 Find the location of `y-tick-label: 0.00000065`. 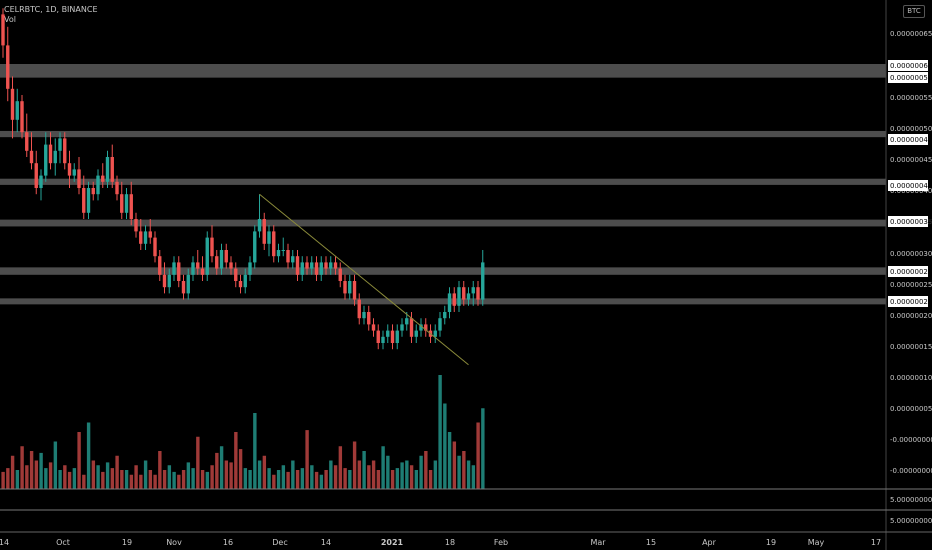

y-tick-label: 0.00000065 is located at coordinates (911, 34).